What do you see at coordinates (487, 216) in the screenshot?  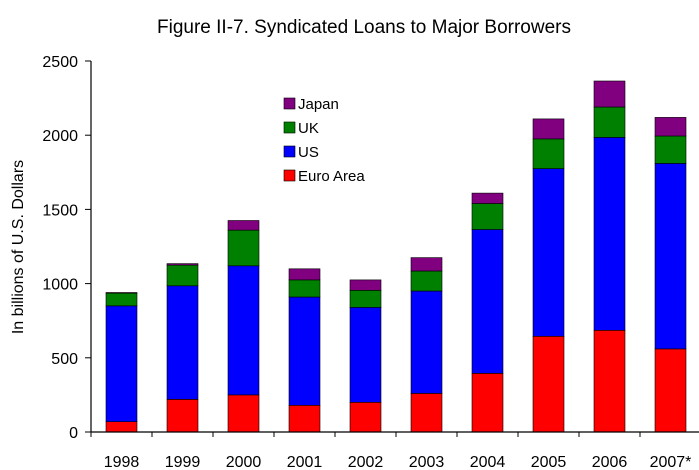 I see `bar-uk-2004` at bounding box center [487, 216].